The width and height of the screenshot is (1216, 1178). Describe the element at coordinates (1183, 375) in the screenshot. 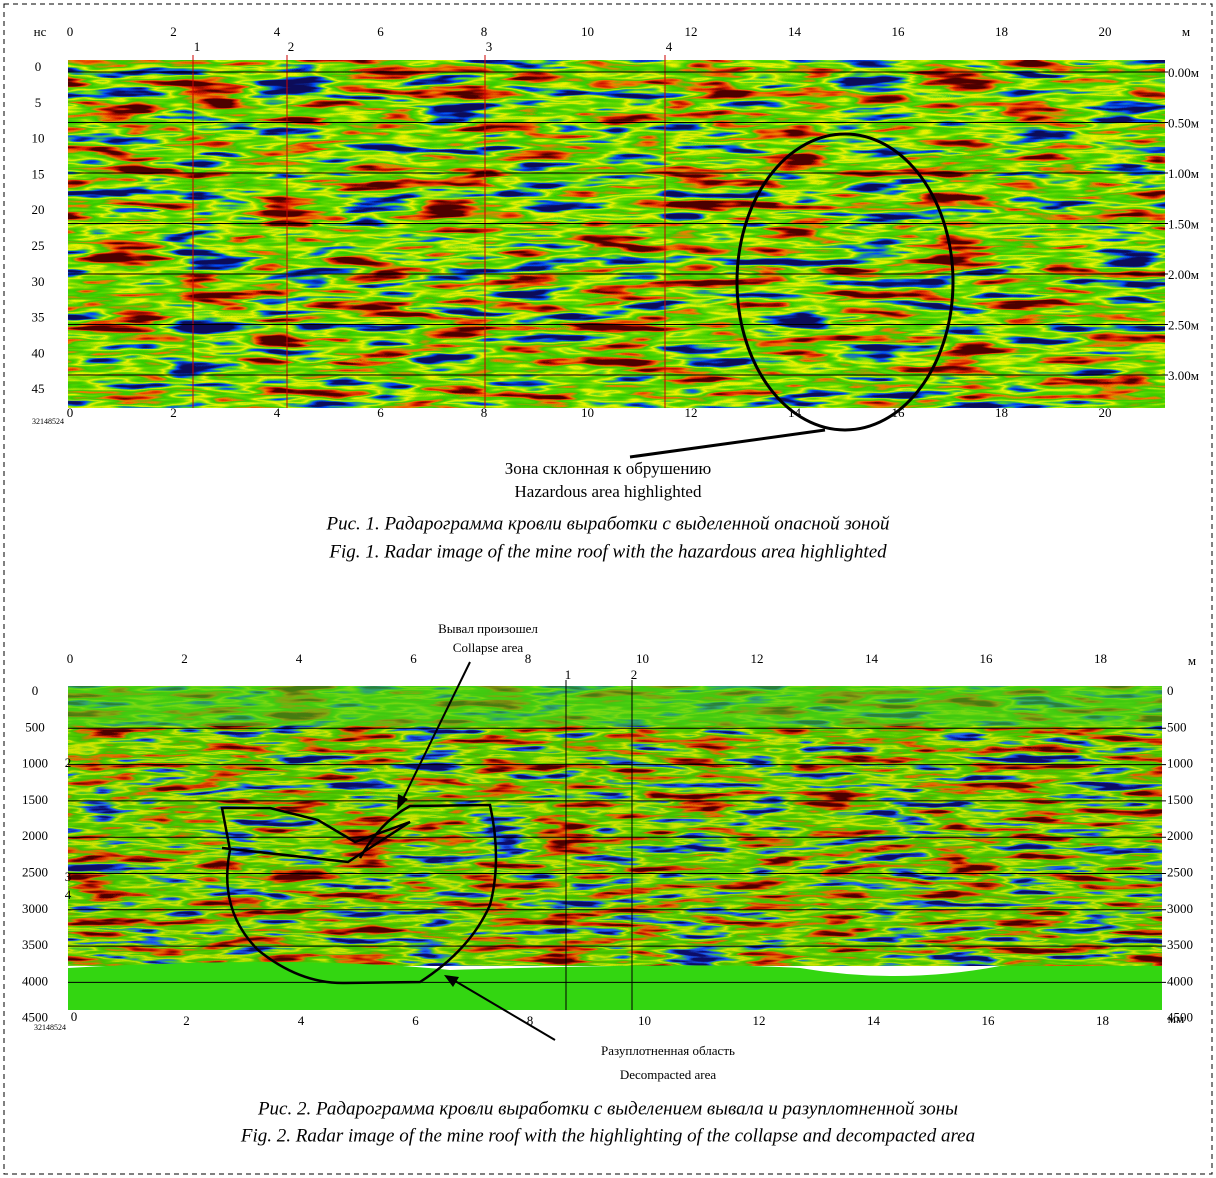

I see `right-tick-label: 3.00м` at that location.